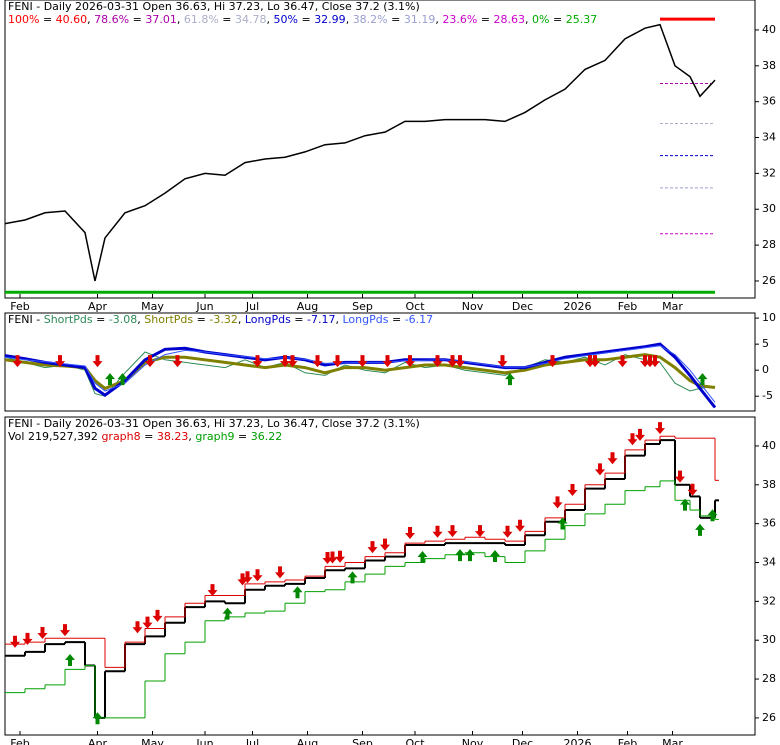  What do you see at coordinates (578, 306) in the screenshot?
I see `x-tick-label: 2026` at bounding box center [578, 306].